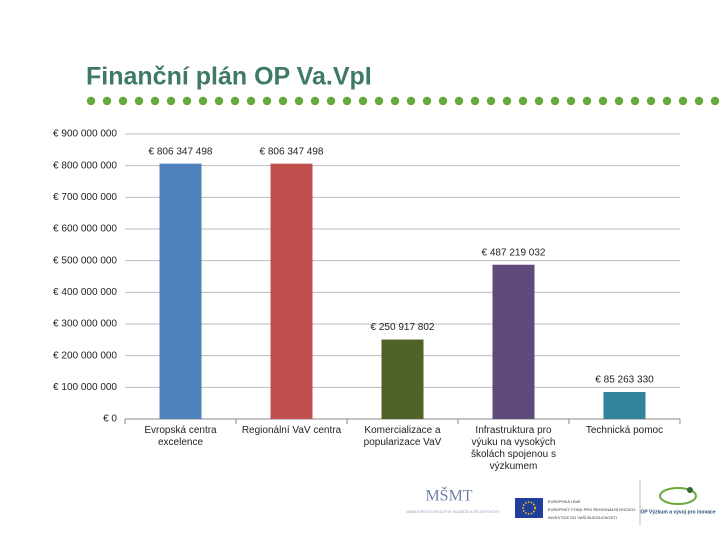 The image size is (720, 540). Describe the element at coordinates (229, 77) in the screenshot. I see `chart-title: Finanční plán OP Va.VpI` at that location.